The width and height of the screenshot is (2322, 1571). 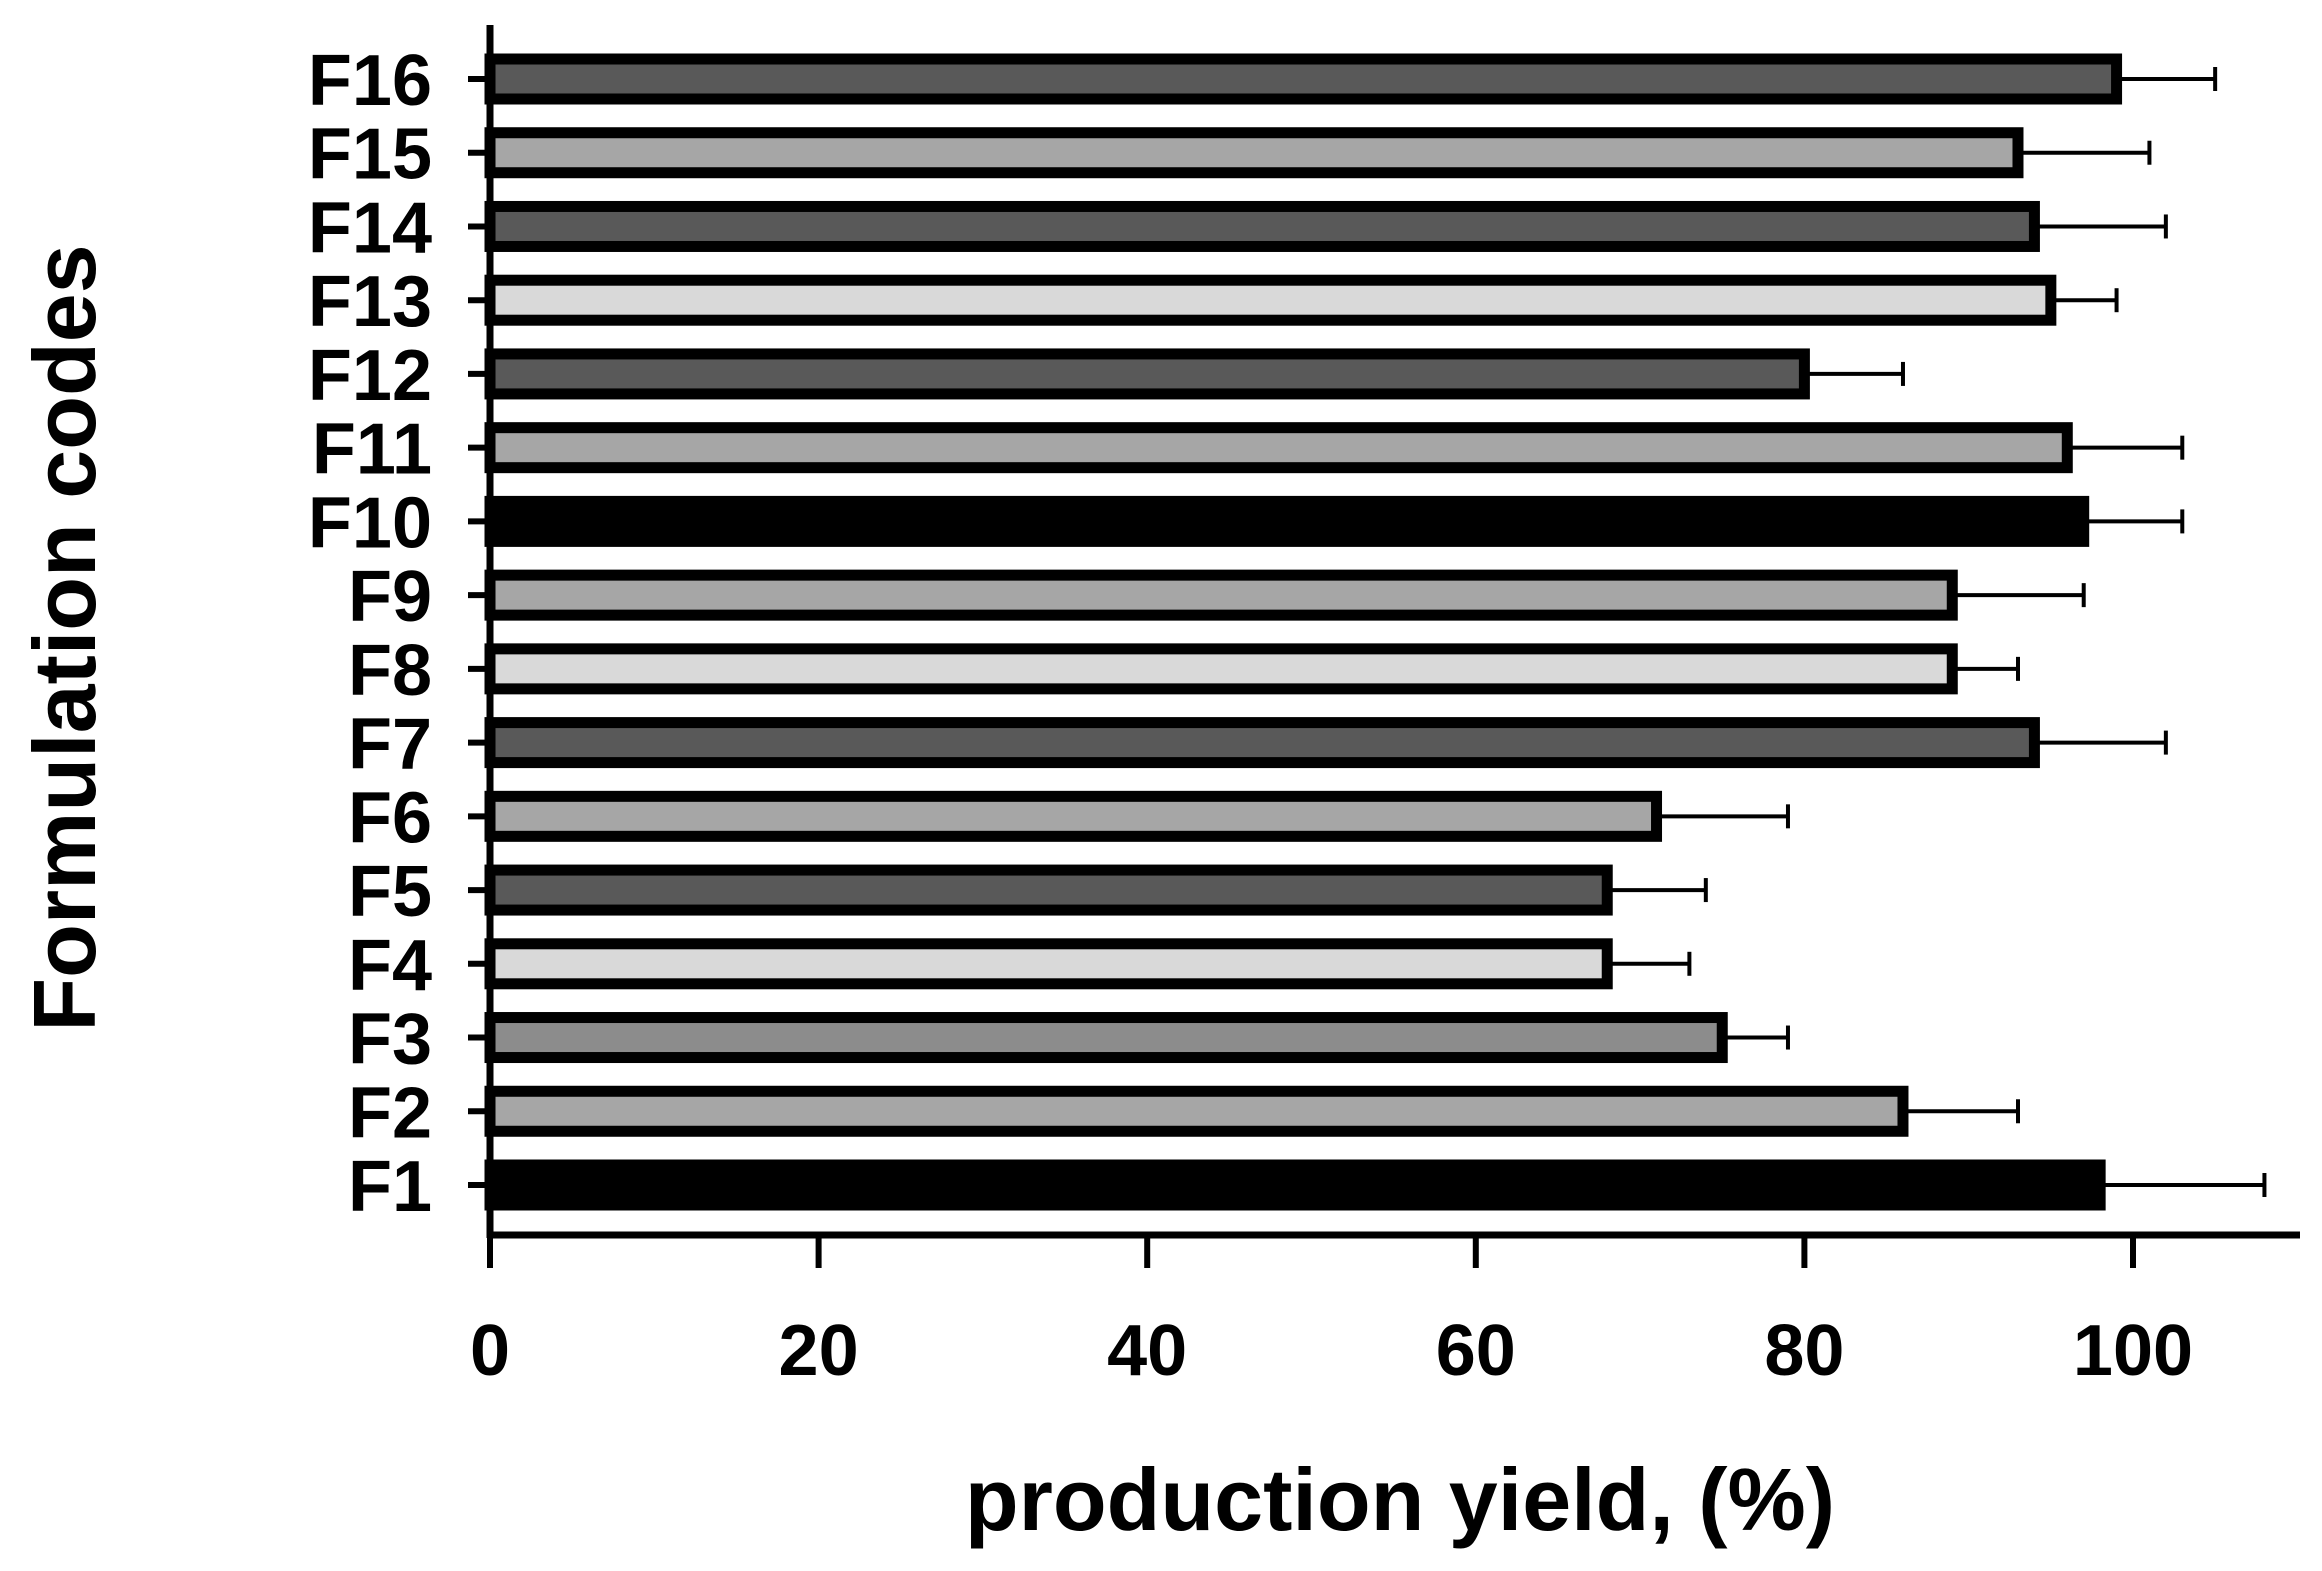 What do you see at coordinates (1270, 300) in the screenshot?
I see `bar-f13` at bounding box center [1270, 300].